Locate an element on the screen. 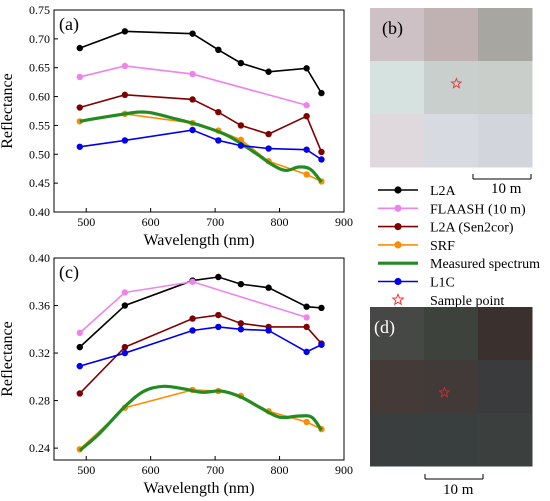 This screenshot has width=550, height=501. legend-entry-l2a: L2A is located at coordinates (417, 191).